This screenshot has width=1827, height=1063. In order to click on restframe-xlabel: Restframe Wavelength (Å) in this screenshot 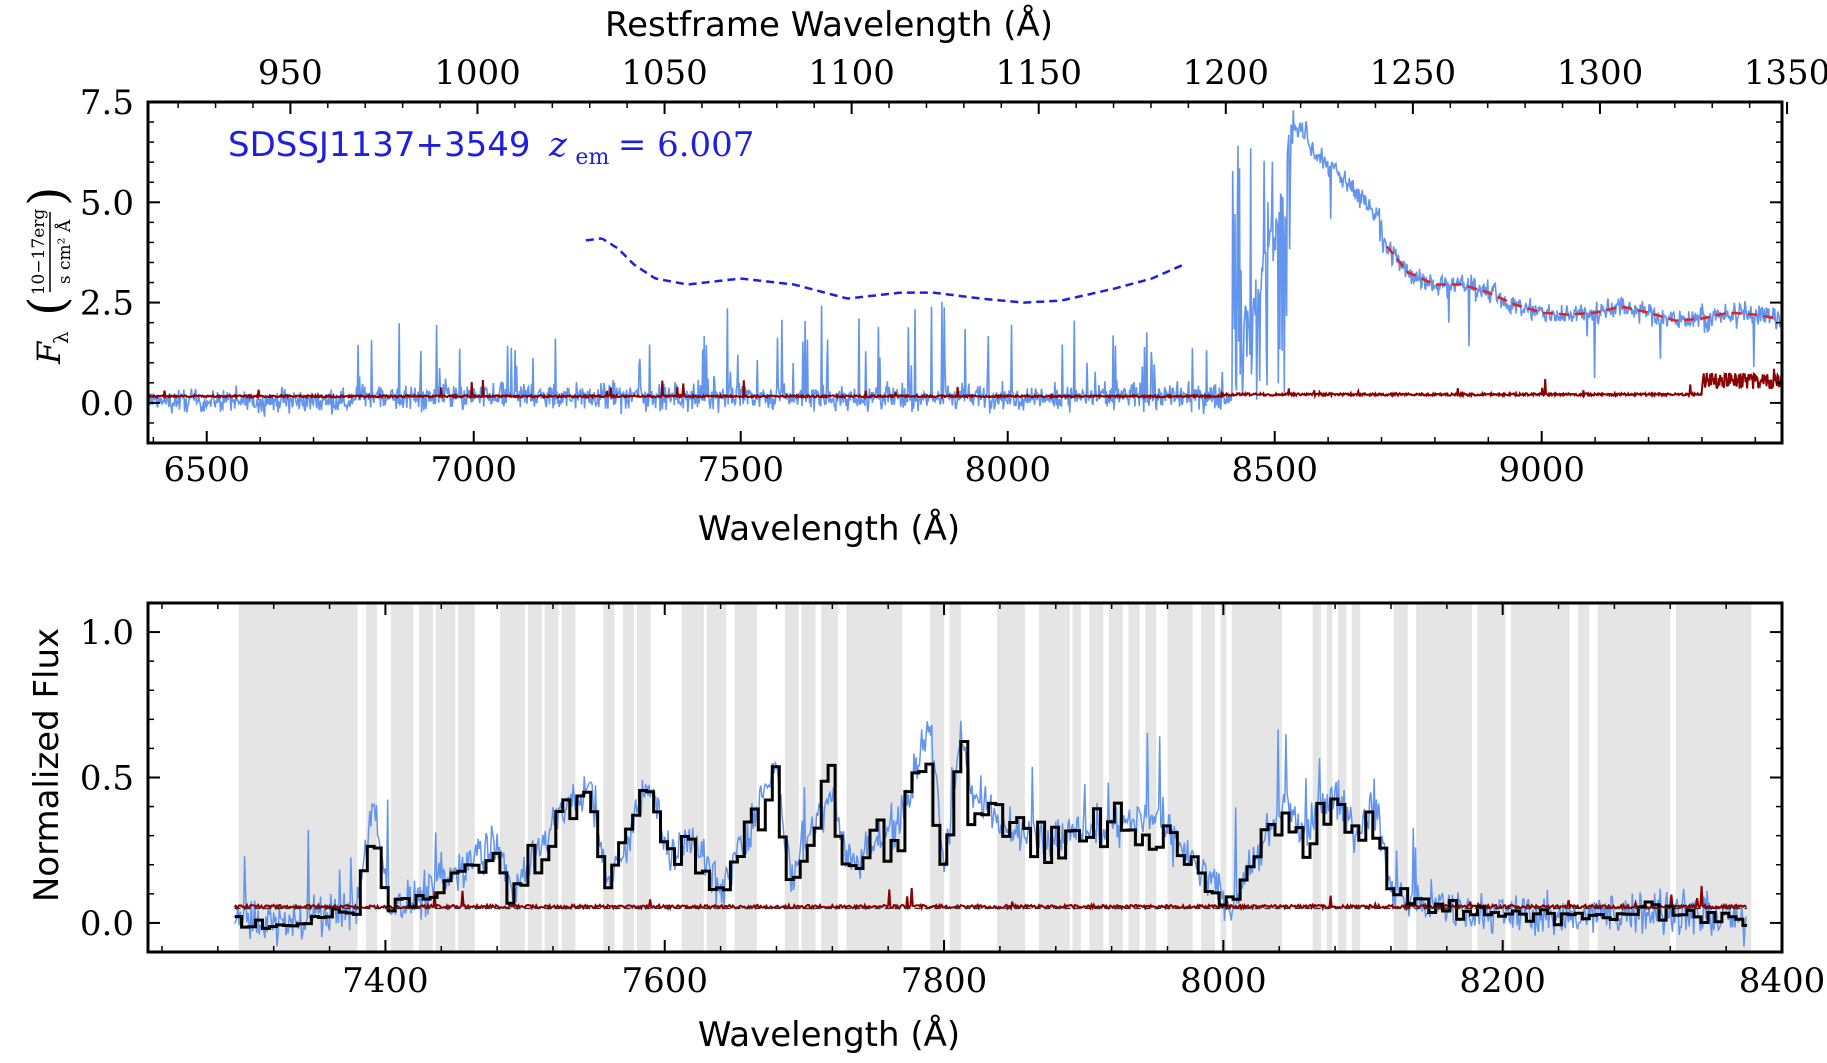, I will do `click(829, 24)`.